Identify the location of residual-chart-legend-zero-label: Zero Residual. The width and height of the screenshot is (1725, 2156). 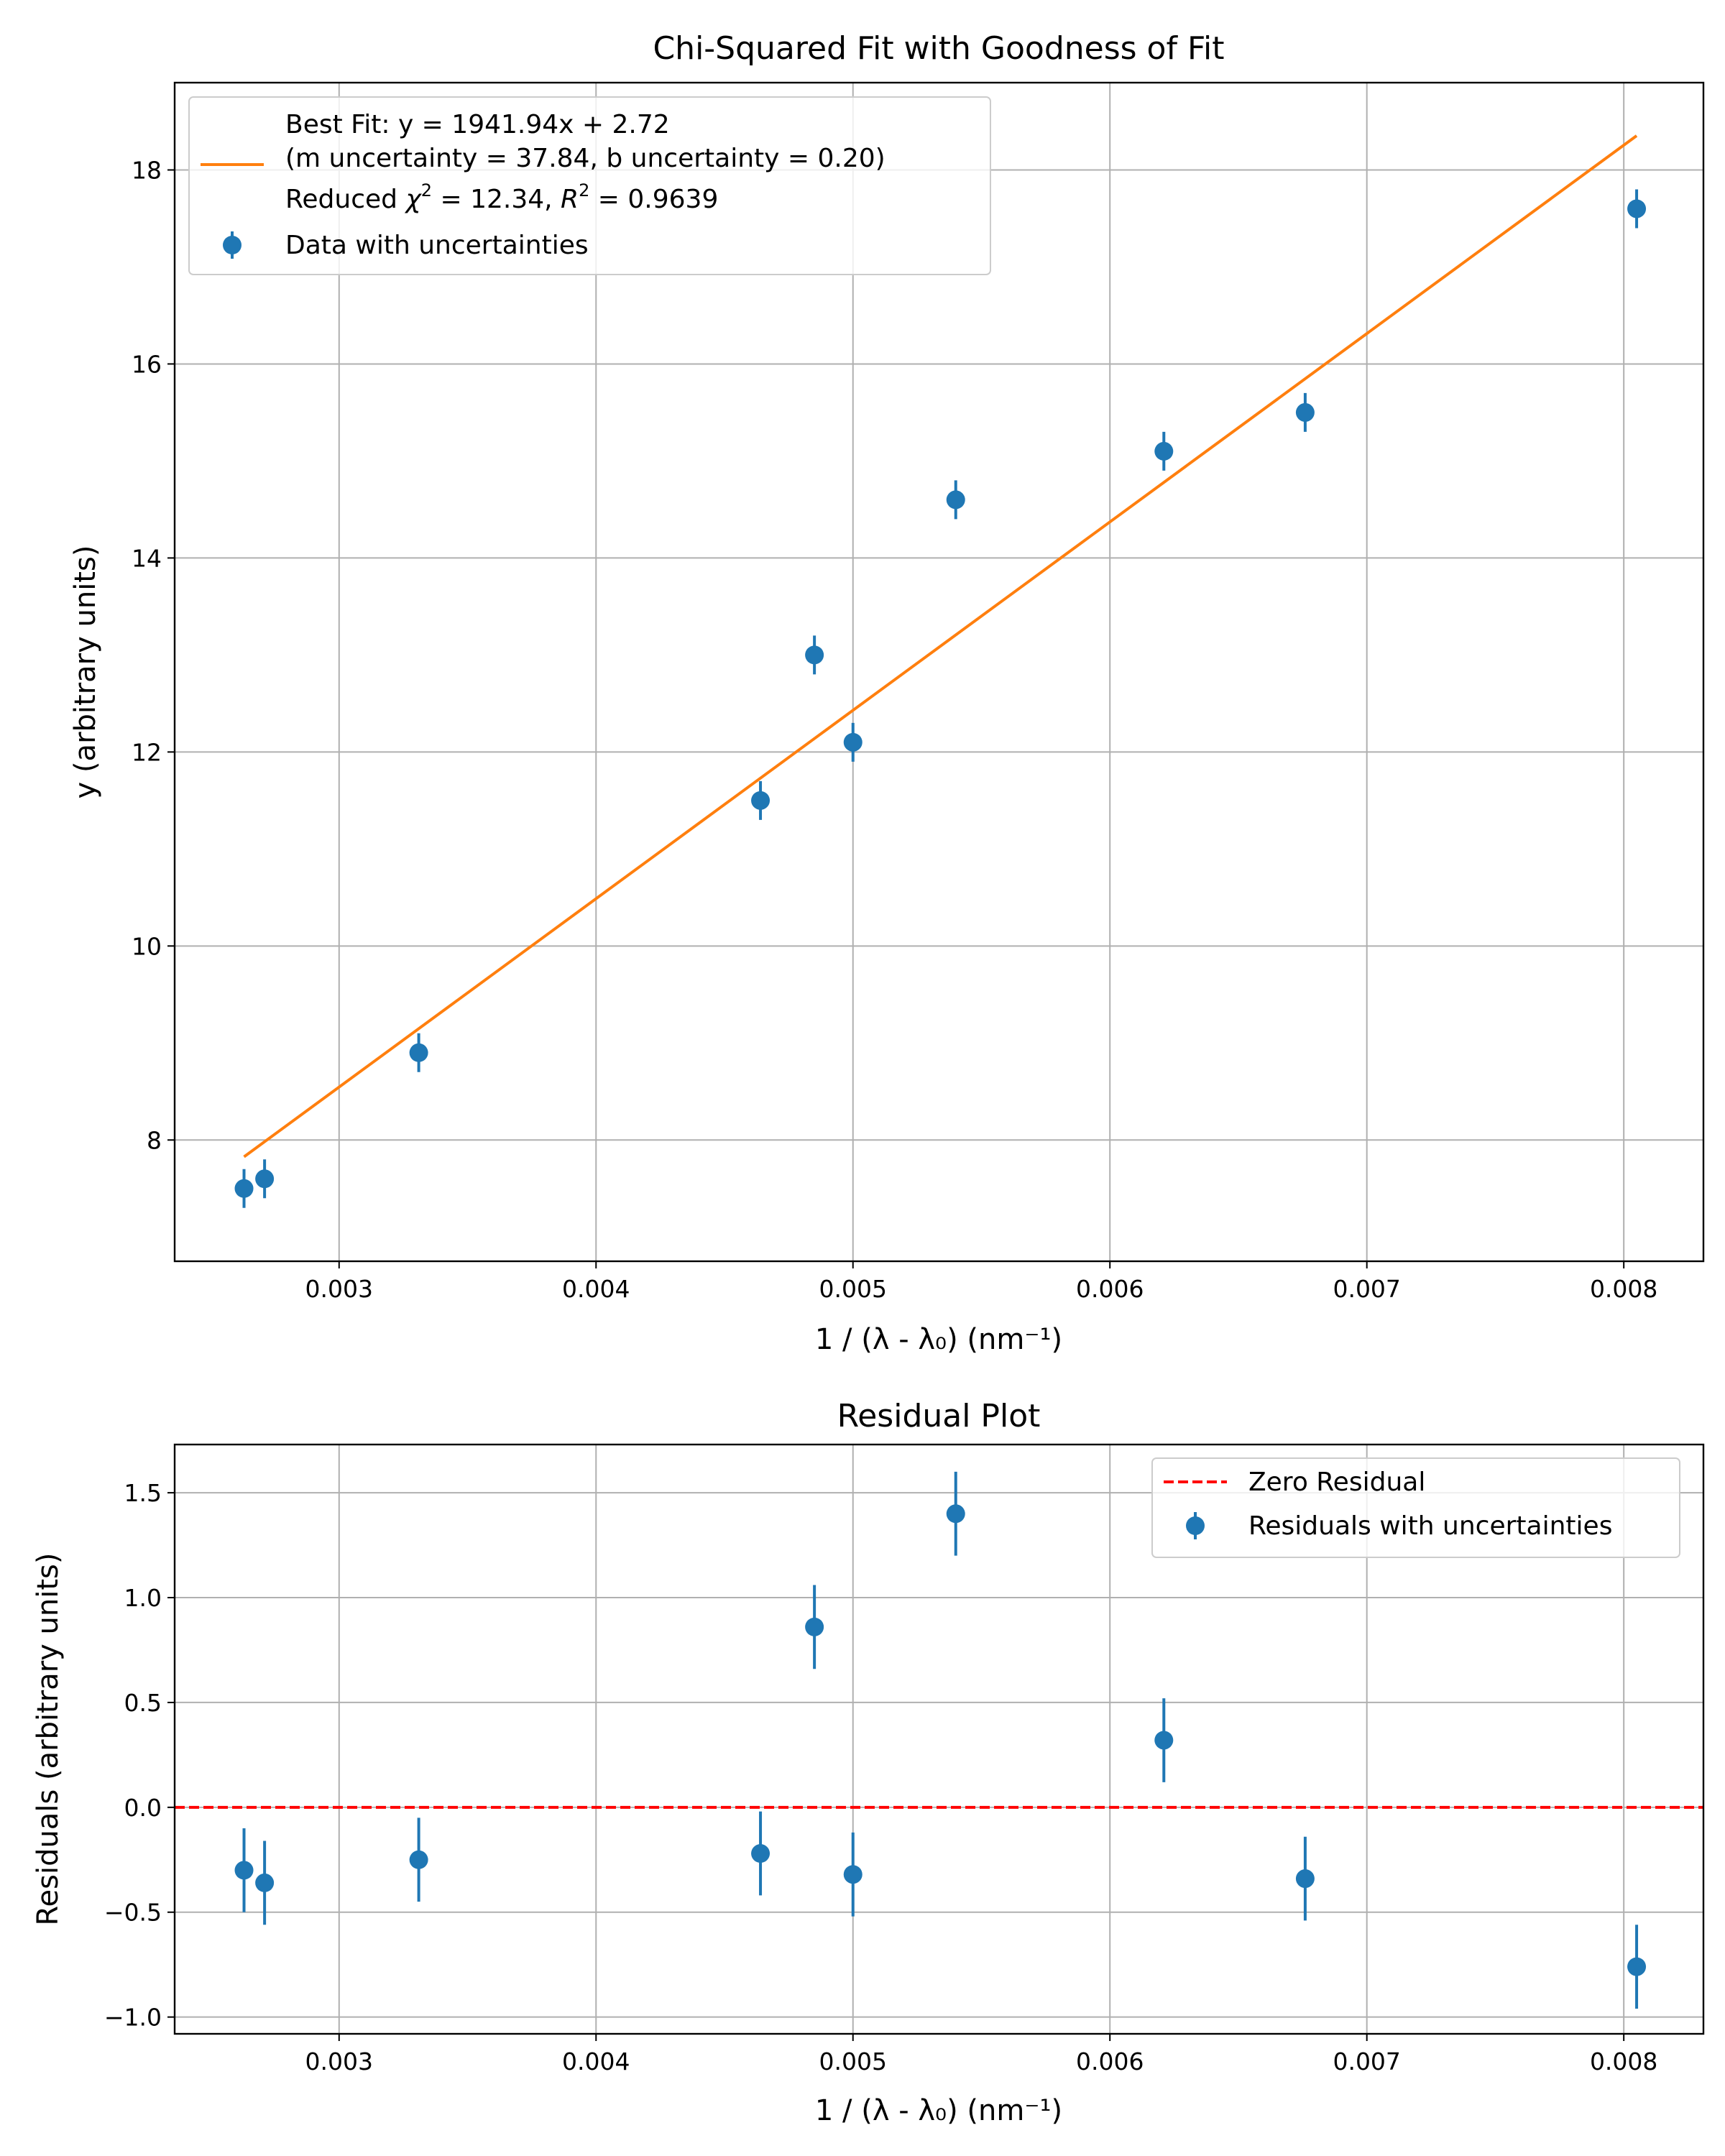
(1336, 1482).